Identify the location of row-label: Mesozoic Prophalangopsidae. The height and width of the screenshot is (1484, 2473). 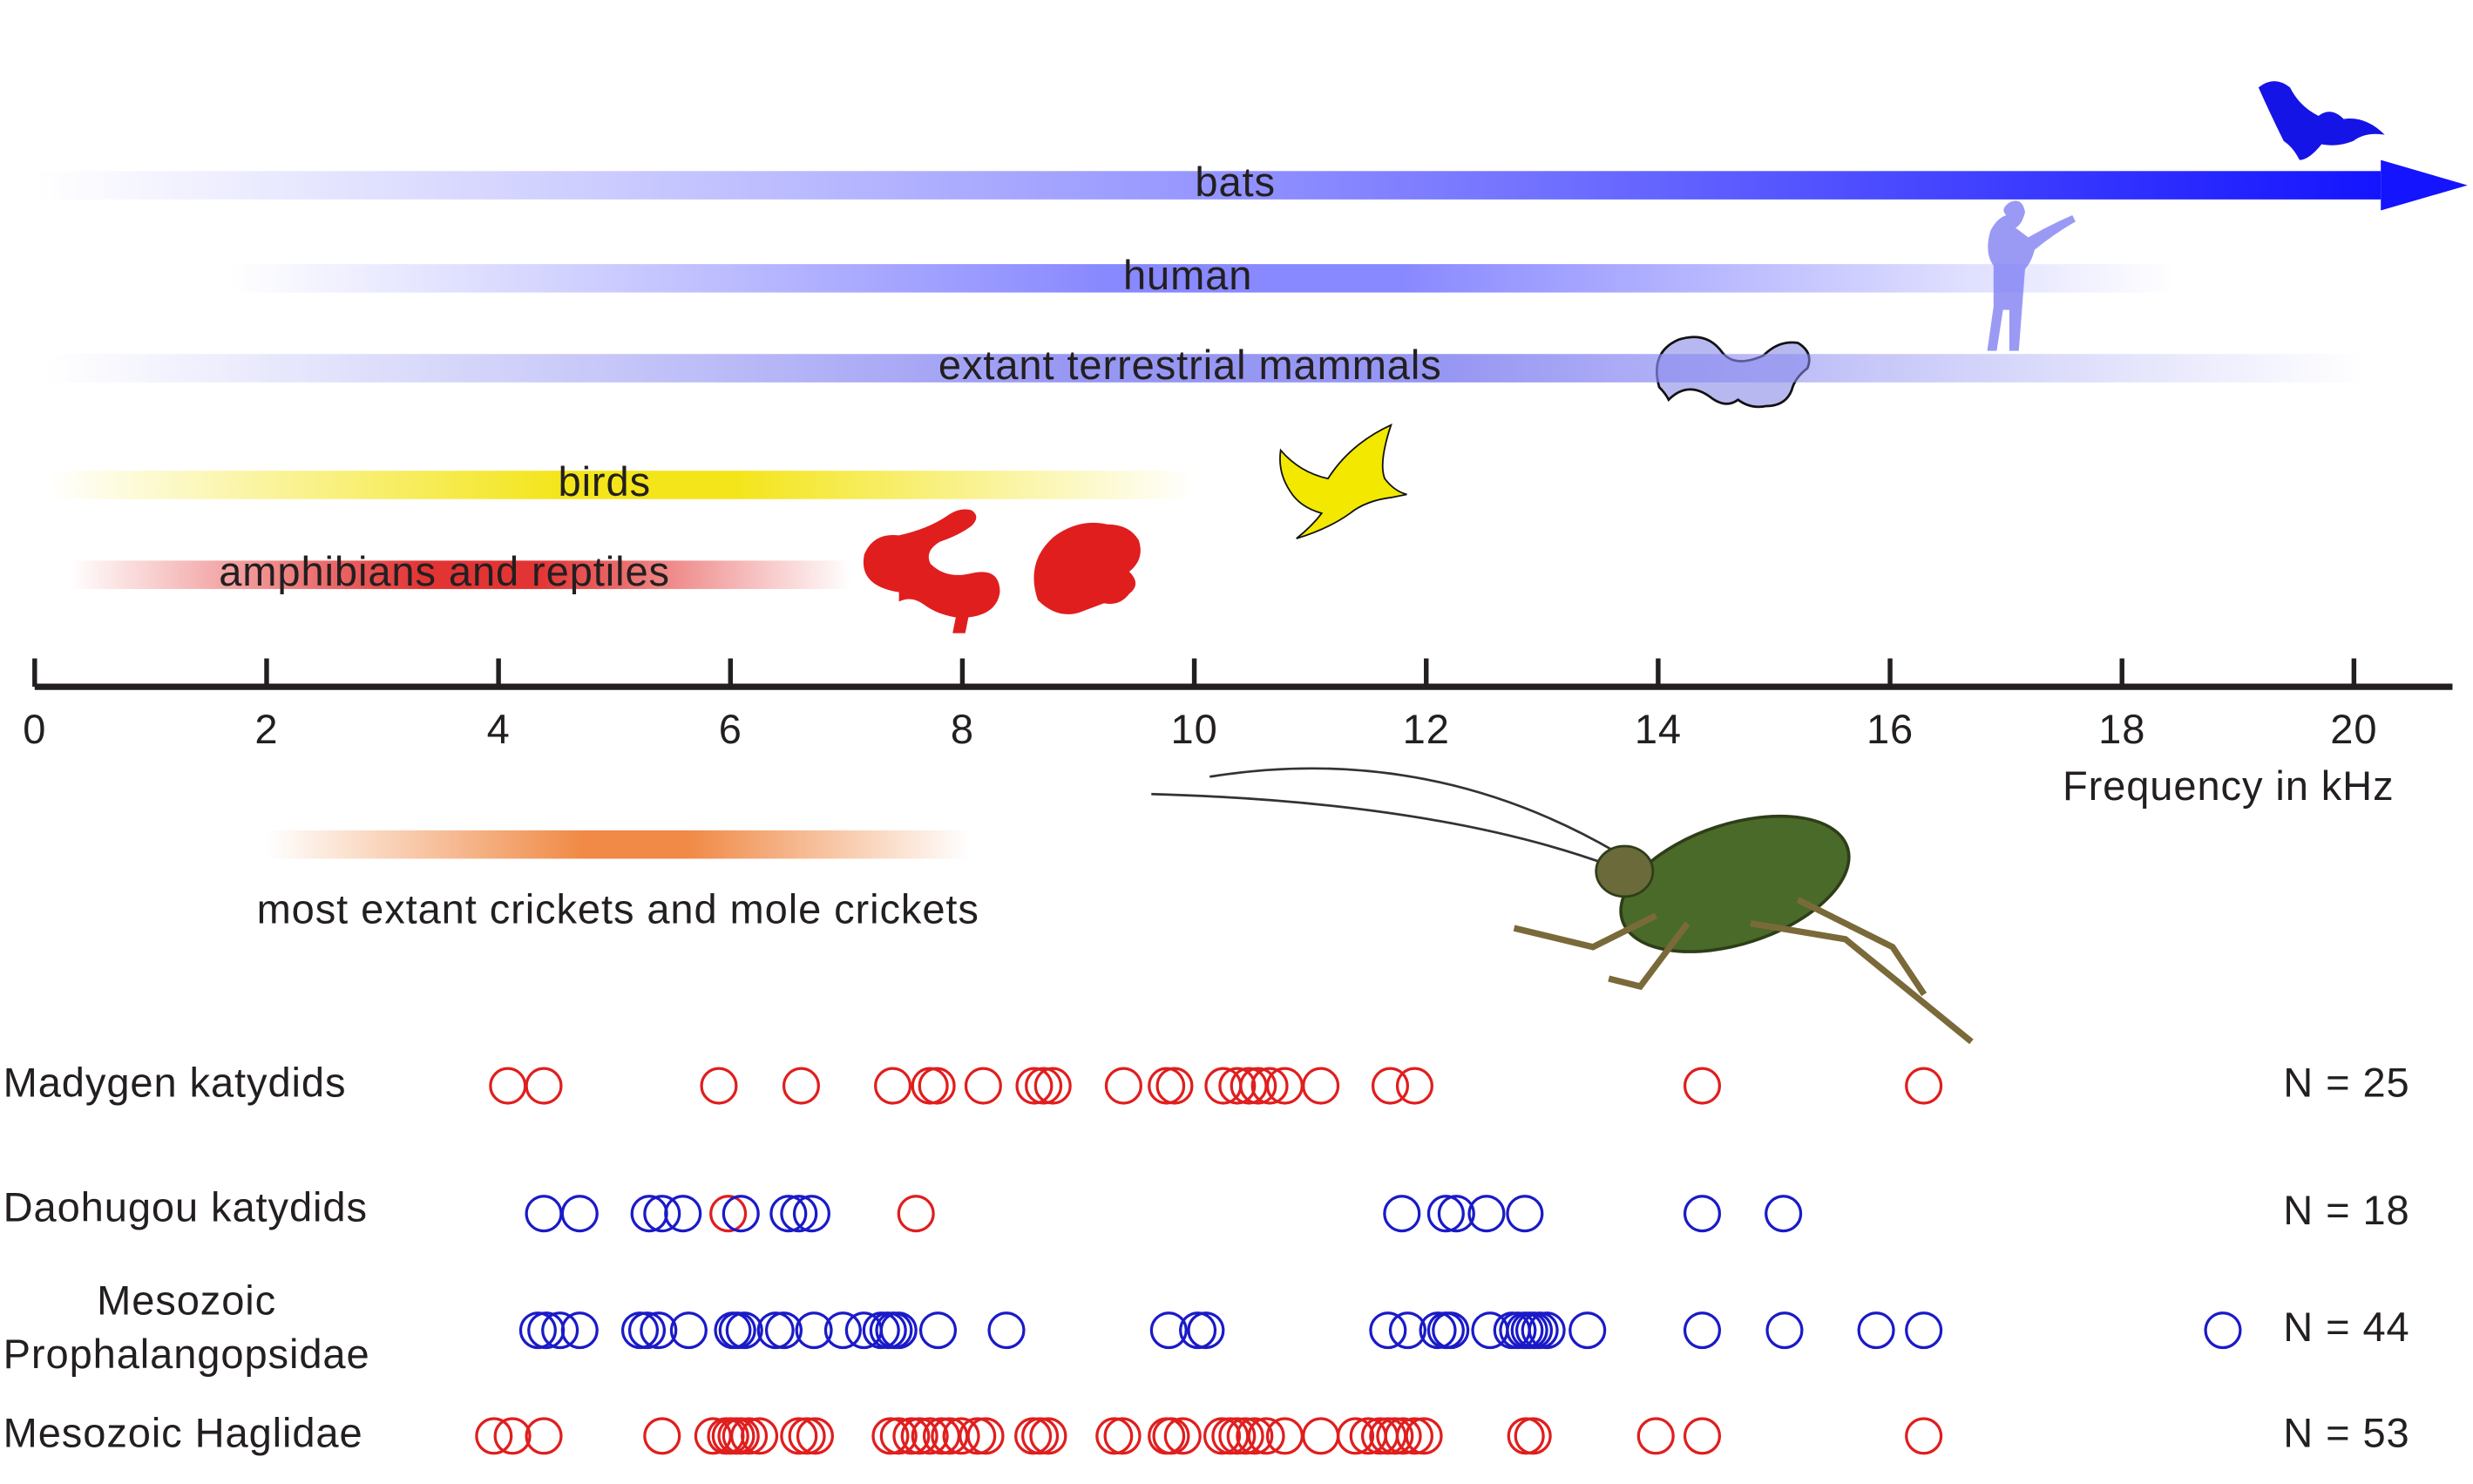
(187, 1327).